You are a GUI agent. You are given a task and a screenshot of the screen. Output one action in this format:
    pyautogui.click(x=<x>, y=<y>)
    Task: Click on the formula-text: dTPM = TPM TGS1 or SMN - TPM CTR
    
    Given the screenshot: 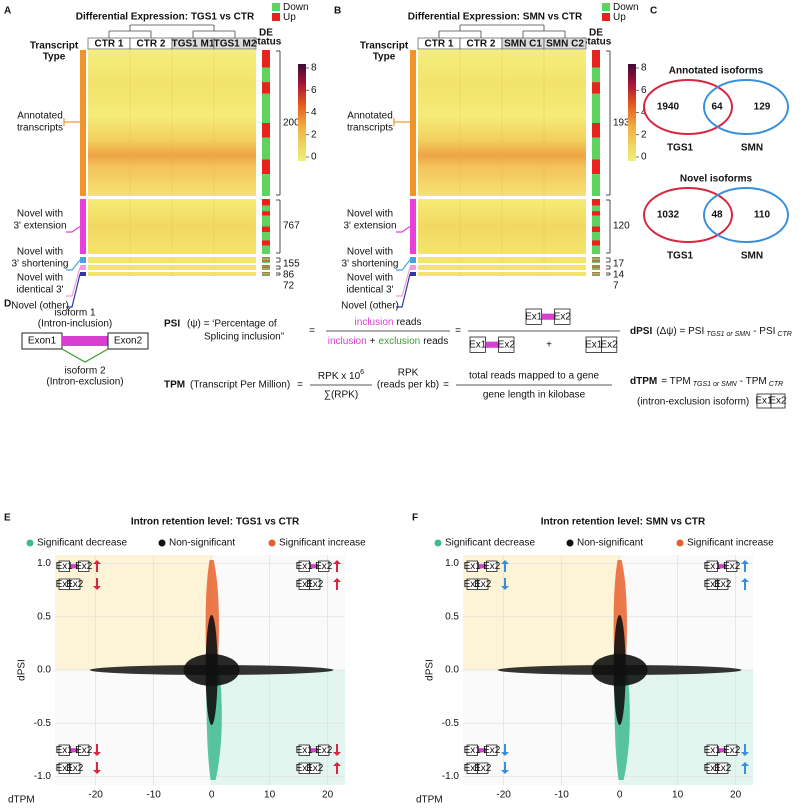 What is the action you would take?
    pyautogui.click(x=706, y=382)
    